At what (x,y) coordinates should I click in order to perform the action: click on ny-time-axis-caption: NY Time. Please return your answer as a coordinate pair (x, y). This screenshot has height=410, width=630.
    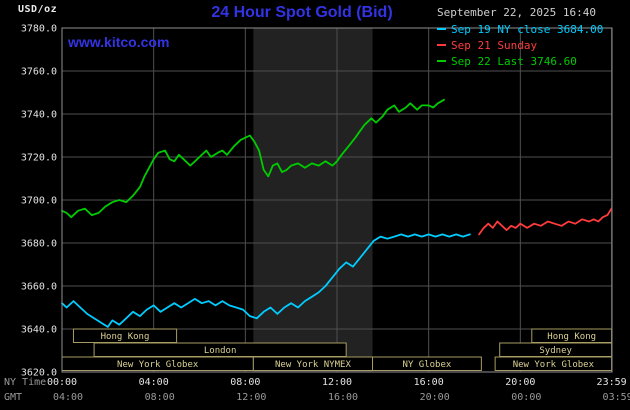
    Looking at the image, I should click on (25, 382).